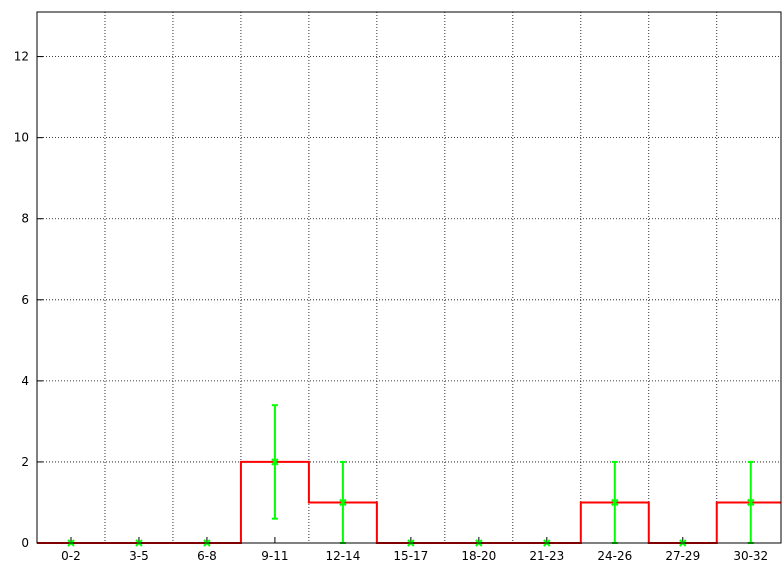  Describe the element at coordinates (207, 556) in the screenshot. I see `x-tick-label: 6-8` at that location.